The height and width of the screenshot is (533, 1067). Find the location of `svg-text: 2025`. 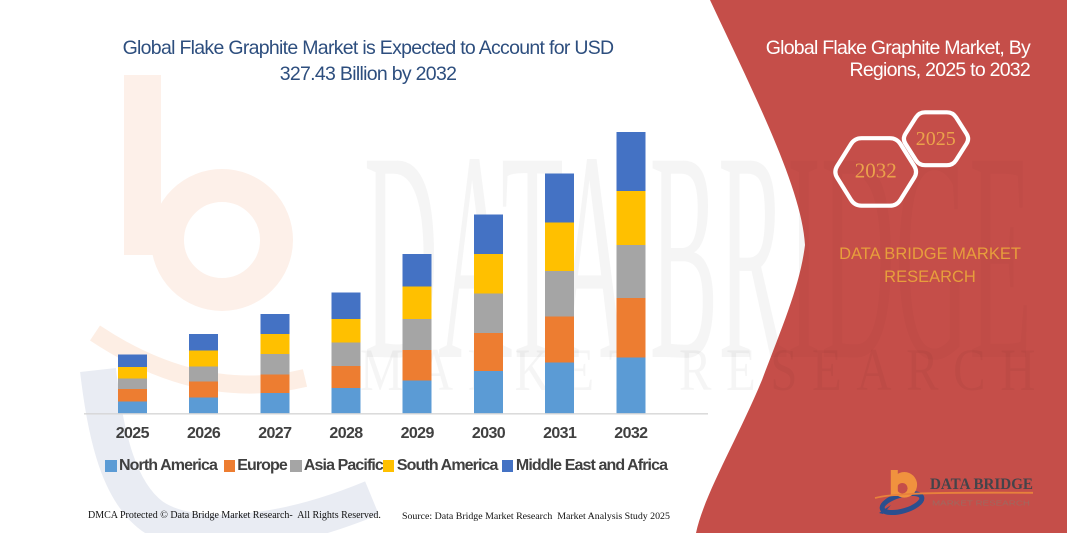

svg-text: 2025 is located at coordinates (936, 139).